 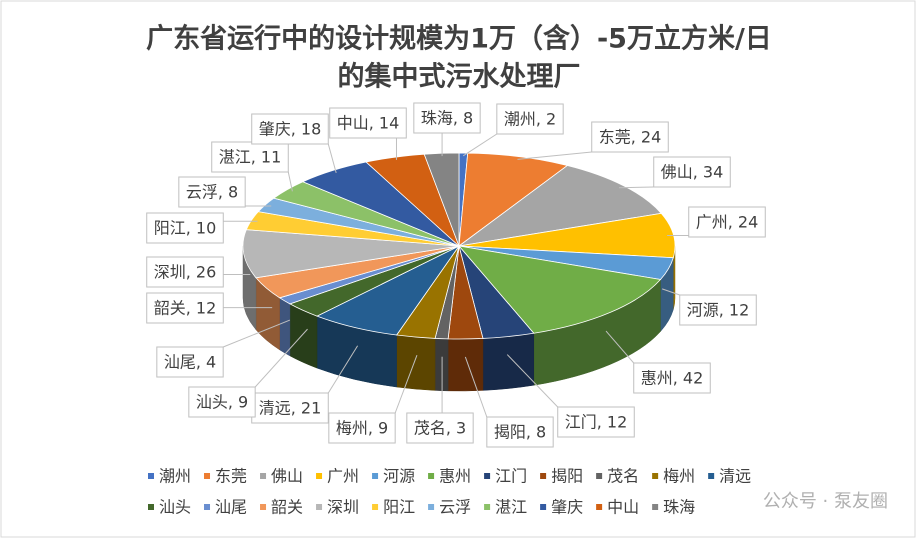 I want to click on data-label-text: 清远, 21, so click(x=290, y=408).